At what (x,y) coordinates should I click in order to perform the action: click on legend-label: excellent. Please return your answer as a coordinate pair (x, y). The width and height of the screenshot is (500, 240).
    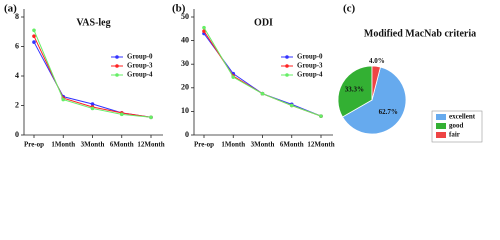
    Looking at the image, I should click on (462, 117).